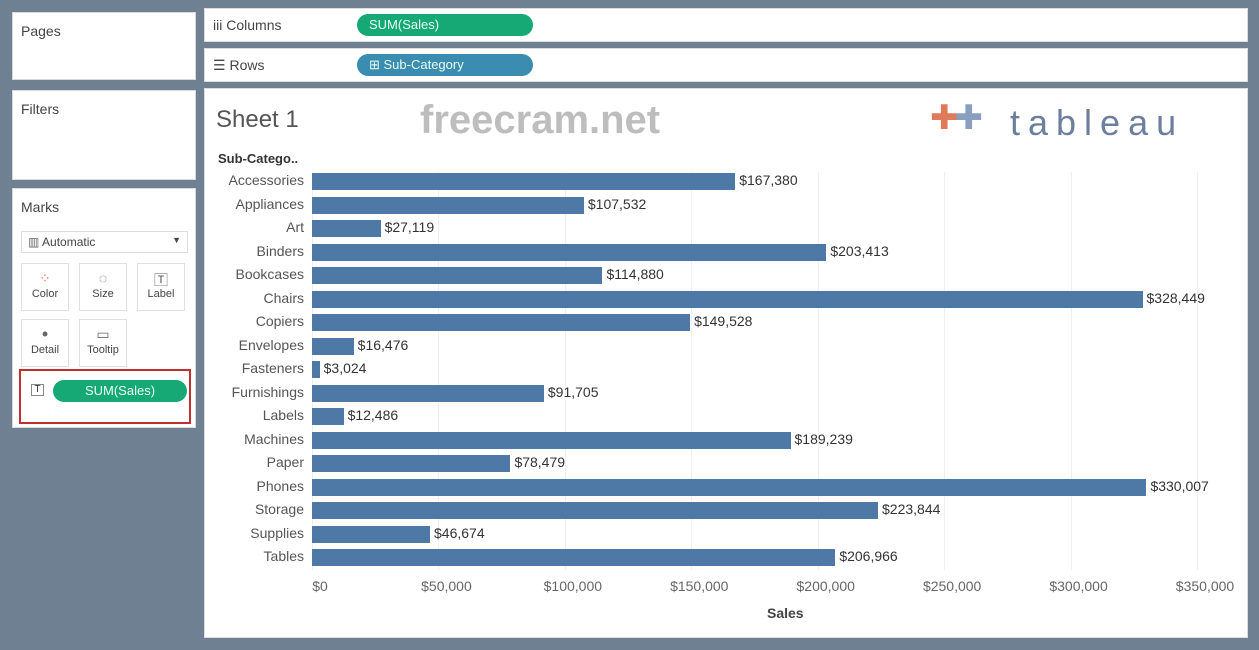  I want to click on value-label: $223,844, so click(911, 509).